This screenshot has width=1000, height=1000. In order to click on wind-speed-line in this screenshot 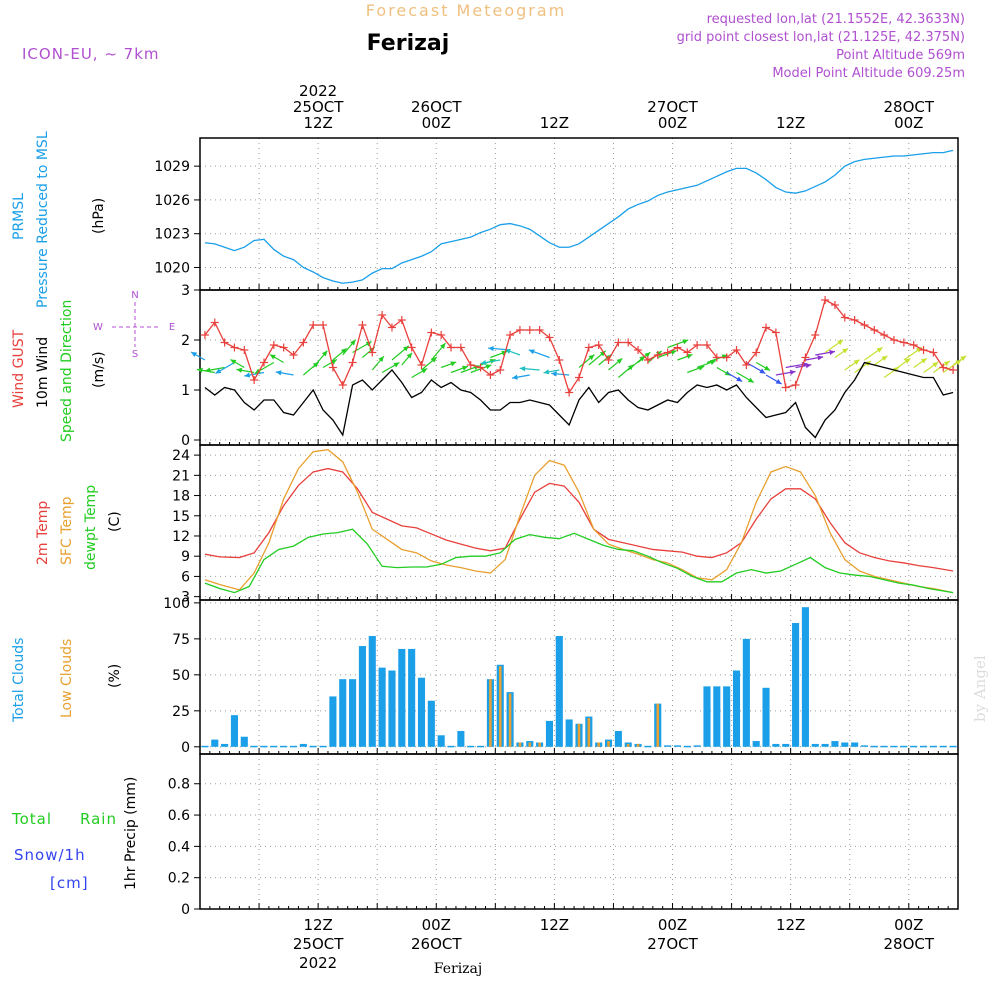, I will do `click(579, 400)`.